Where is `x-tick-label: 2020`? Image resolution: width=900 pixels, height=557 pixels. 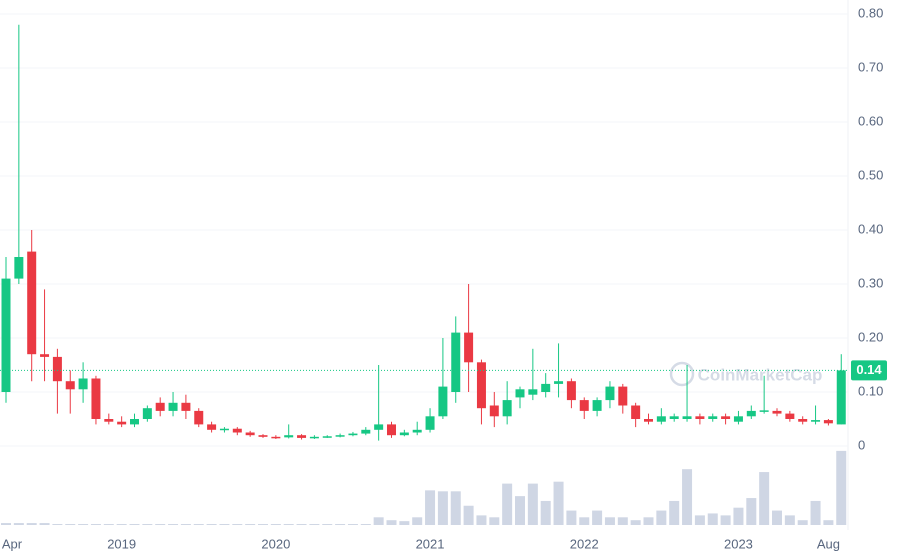 x-tick-label: 2020 is located at coordinates (275, 543).